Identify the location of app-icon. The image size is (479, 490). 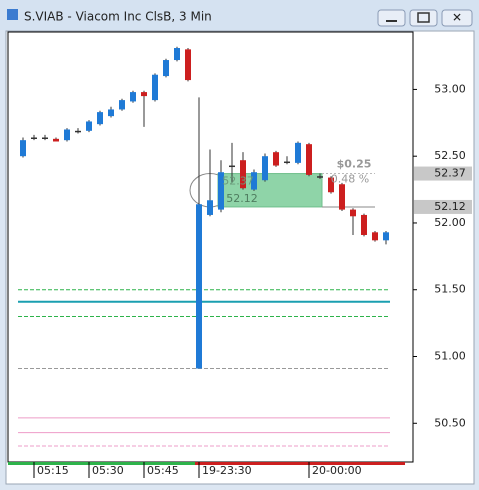
(12, 14).